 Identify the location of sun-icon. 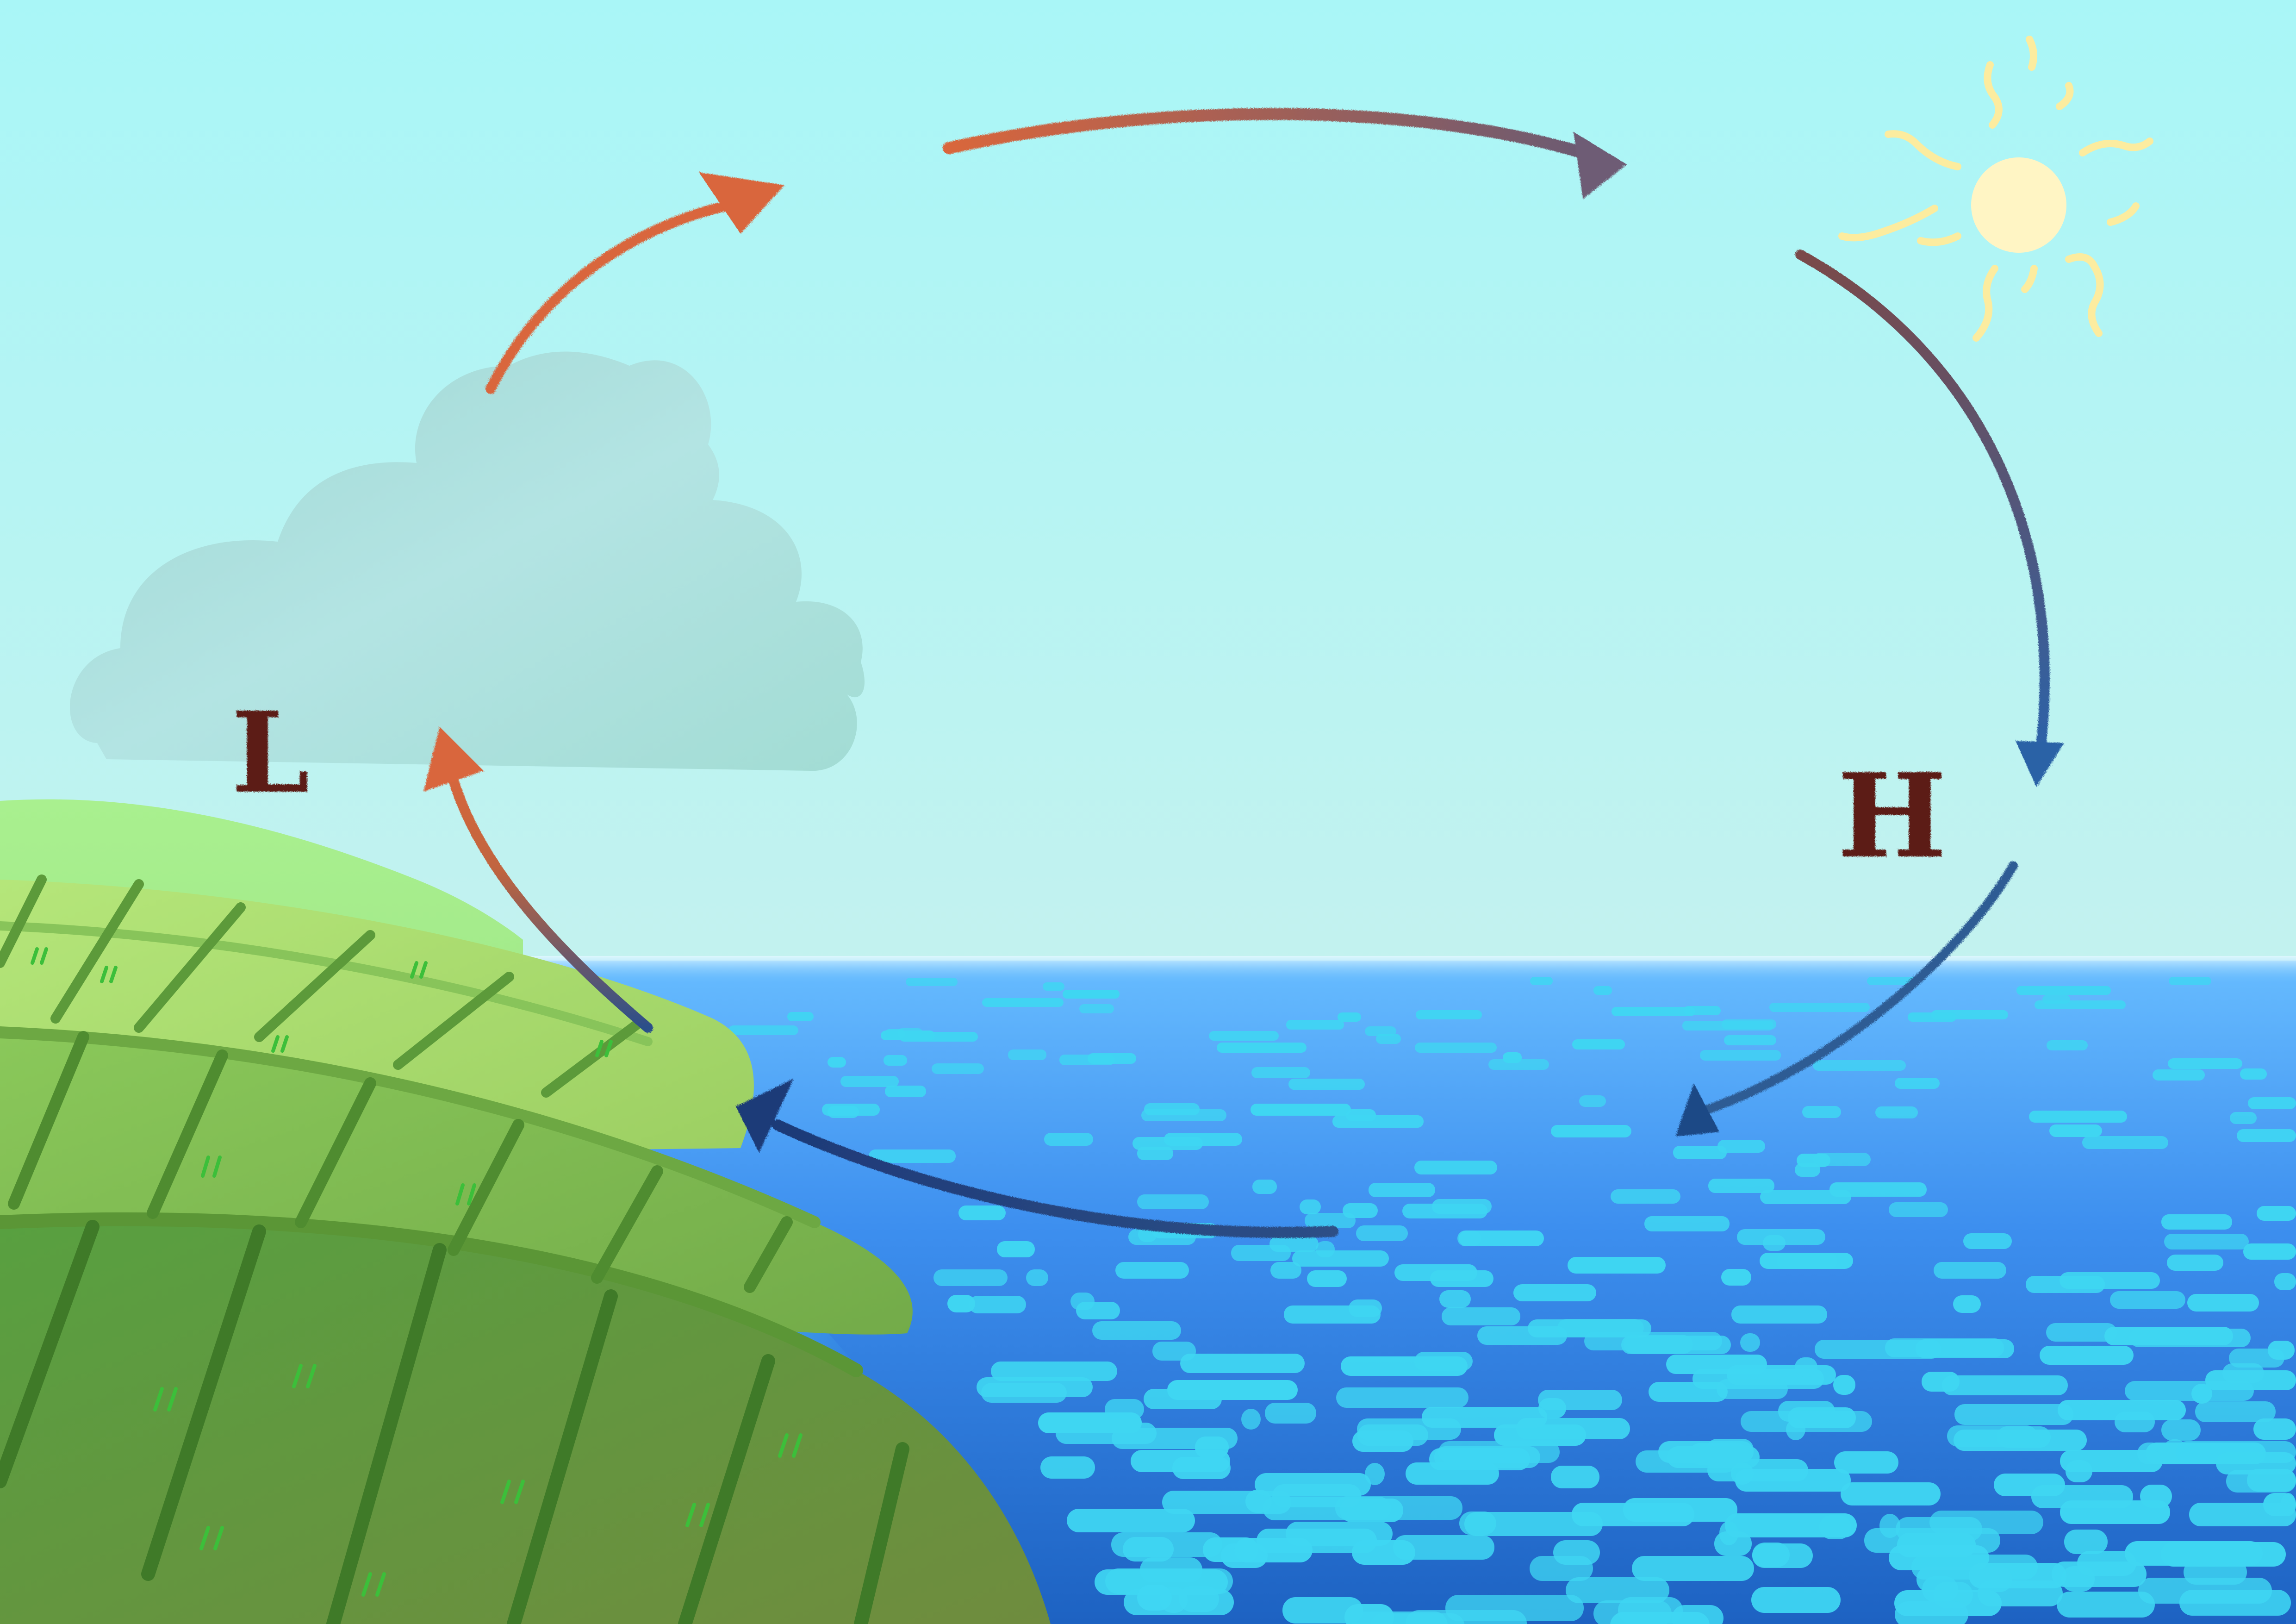
(1995, 189).